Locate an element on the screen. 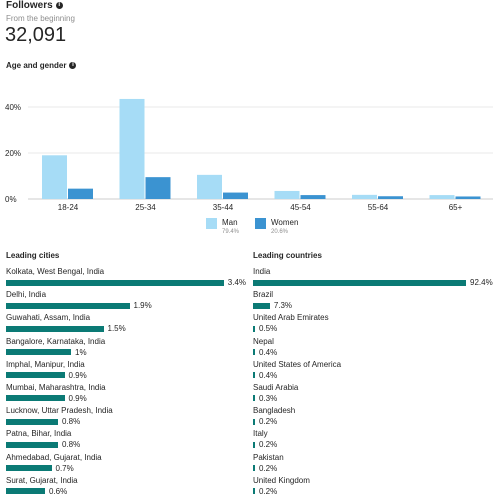 The image size is (500, 500). country-row-bar-line: 0.5% is located at coordinates (375, 329).